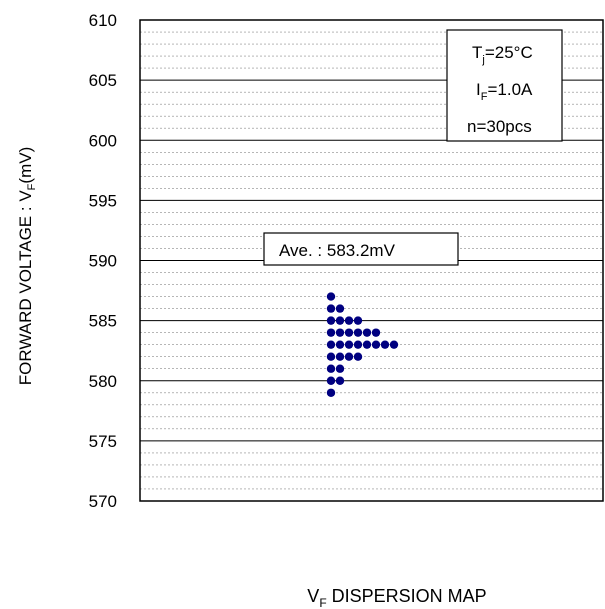 This screenshot has width=605, height=609. I want to click on y-tick-label: 600, so click(103, 140).